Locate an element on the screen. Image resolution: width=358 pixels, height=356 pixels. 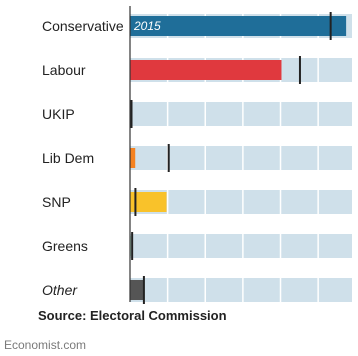
bar-other is located at coordinates (137, 290).